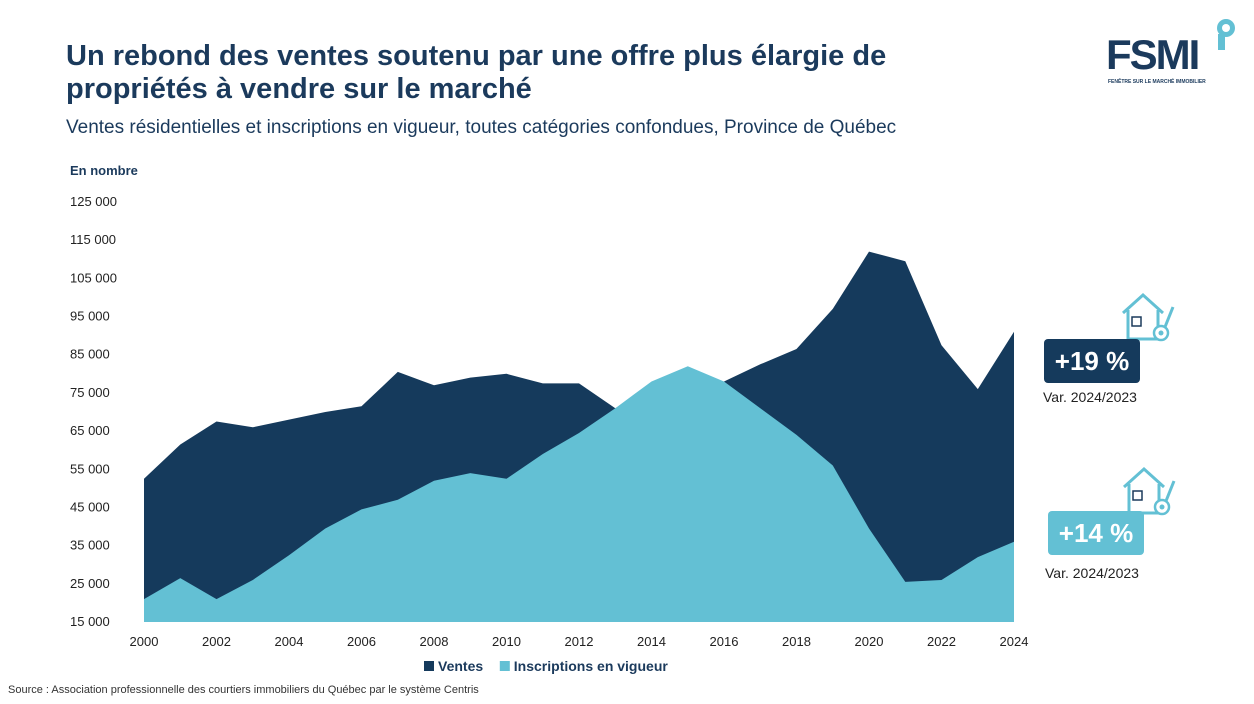  I want to click on ventes-variation-caption: Var. 2024/2023, so click(1090, 397).